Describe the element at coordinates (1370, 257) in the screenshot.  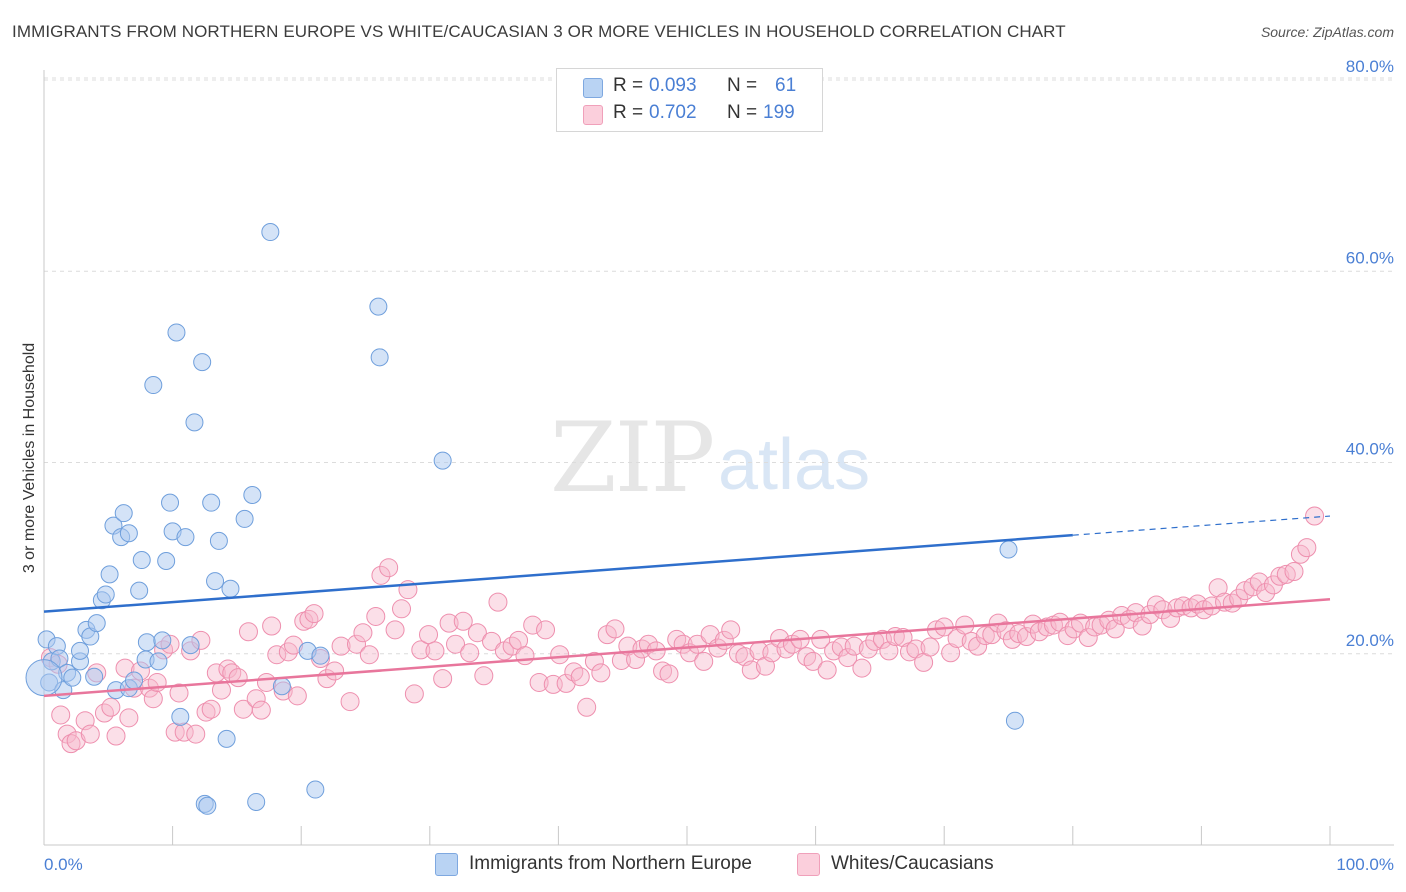
I see `y-tick-label: 60.0%` at that location.